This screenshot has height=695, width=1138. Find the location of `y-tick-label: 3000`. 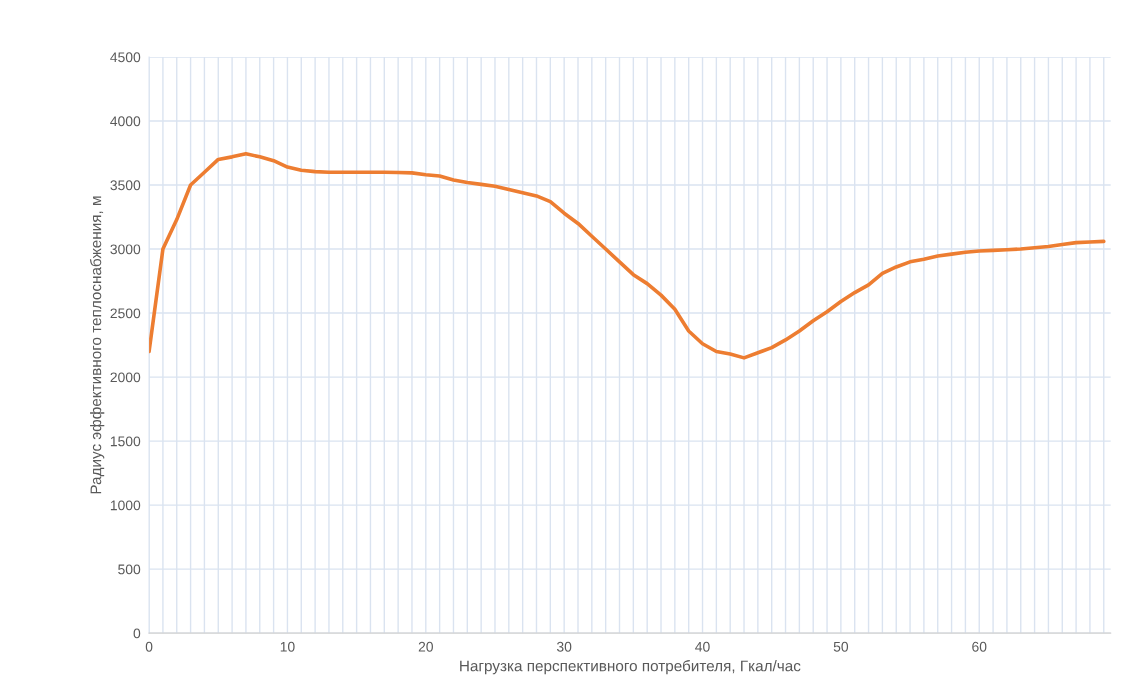

y-tick-label: 3000 is located at coordinates (125, 249).